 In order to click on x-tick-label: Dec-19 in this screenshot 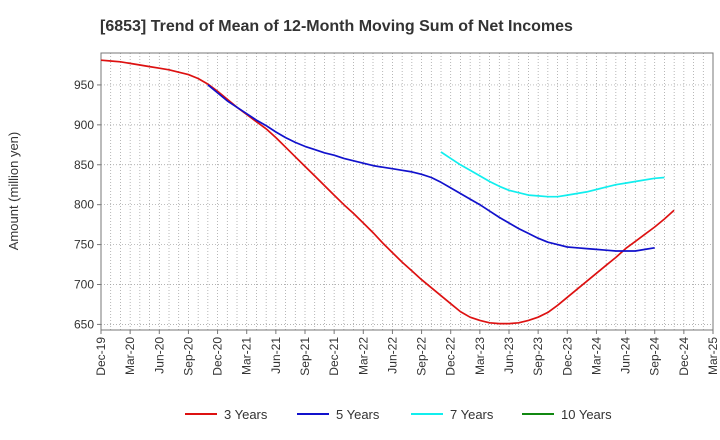, I will do `click(101, 356)`.